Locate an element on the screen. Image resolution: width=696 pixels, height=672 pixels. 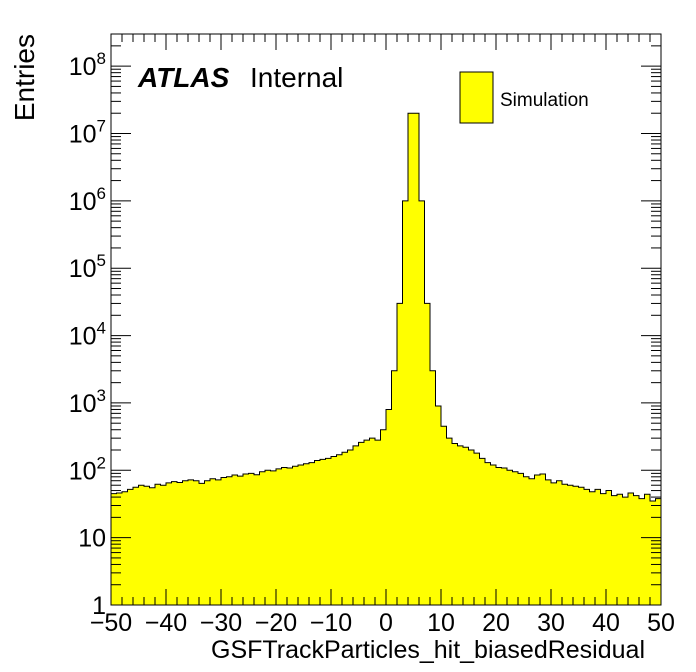
x-tick-label: −10 is located at coordinates (331, 623).